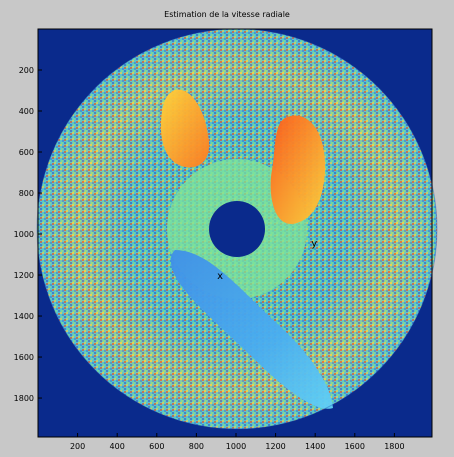  Describe the element at coordinates (196, 446) in the screenshot. I see `x-tick-label: 800` at that location.